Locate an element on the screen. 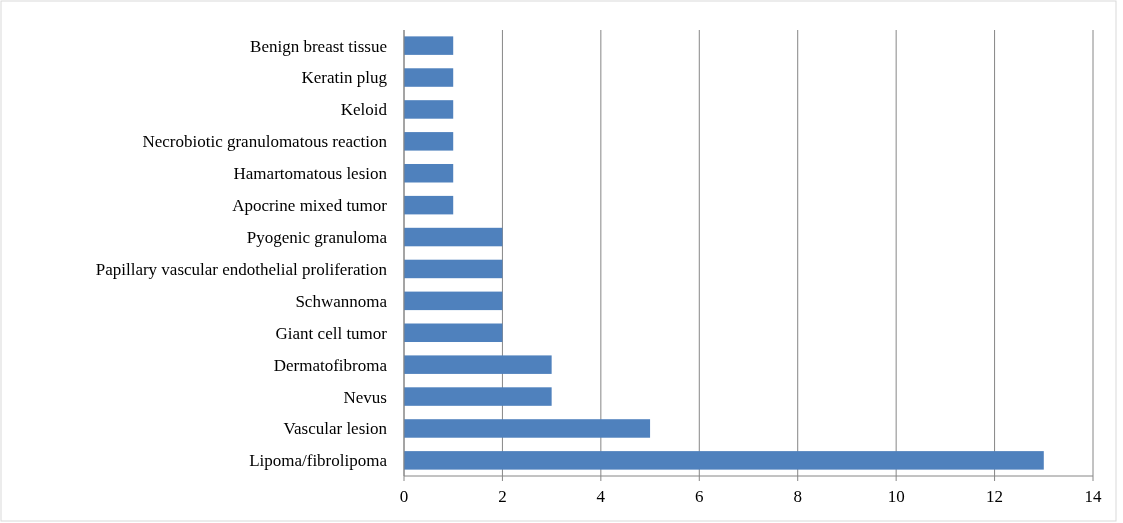 Image resolution: width=1123 pixels, height=523 pixels. y-tick-label: Pyogenic granuloma is located at coordinates (317, 237).